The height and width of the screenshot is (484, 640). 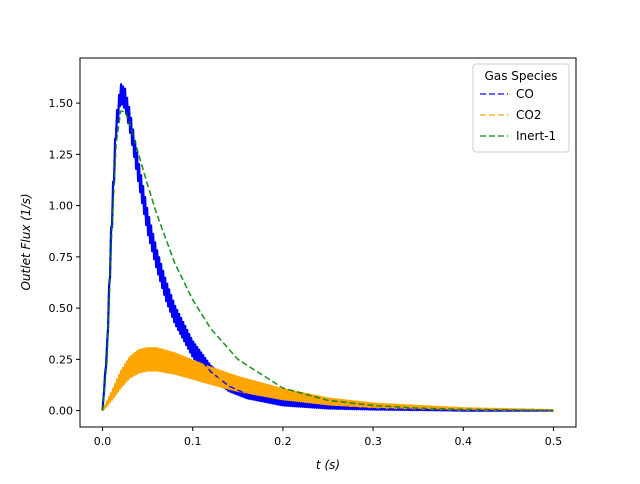 I want to click on x-tick-label: 0.3, so click(x=373, y=441).